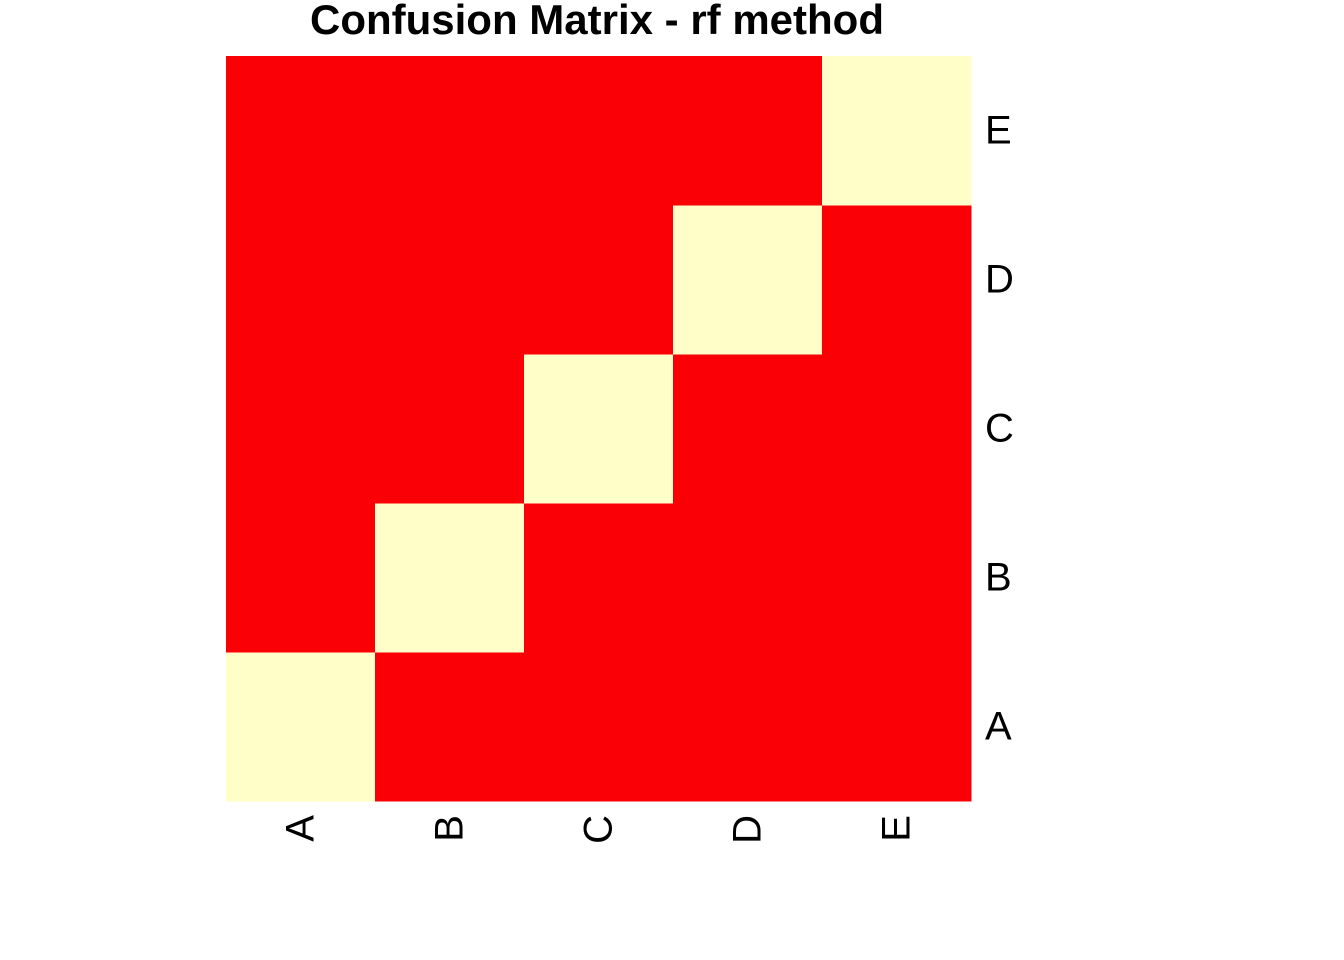  Describe the element at coordinates (897, 429) in the screenshot. I see `heatmap-cell-E-C` at that location.